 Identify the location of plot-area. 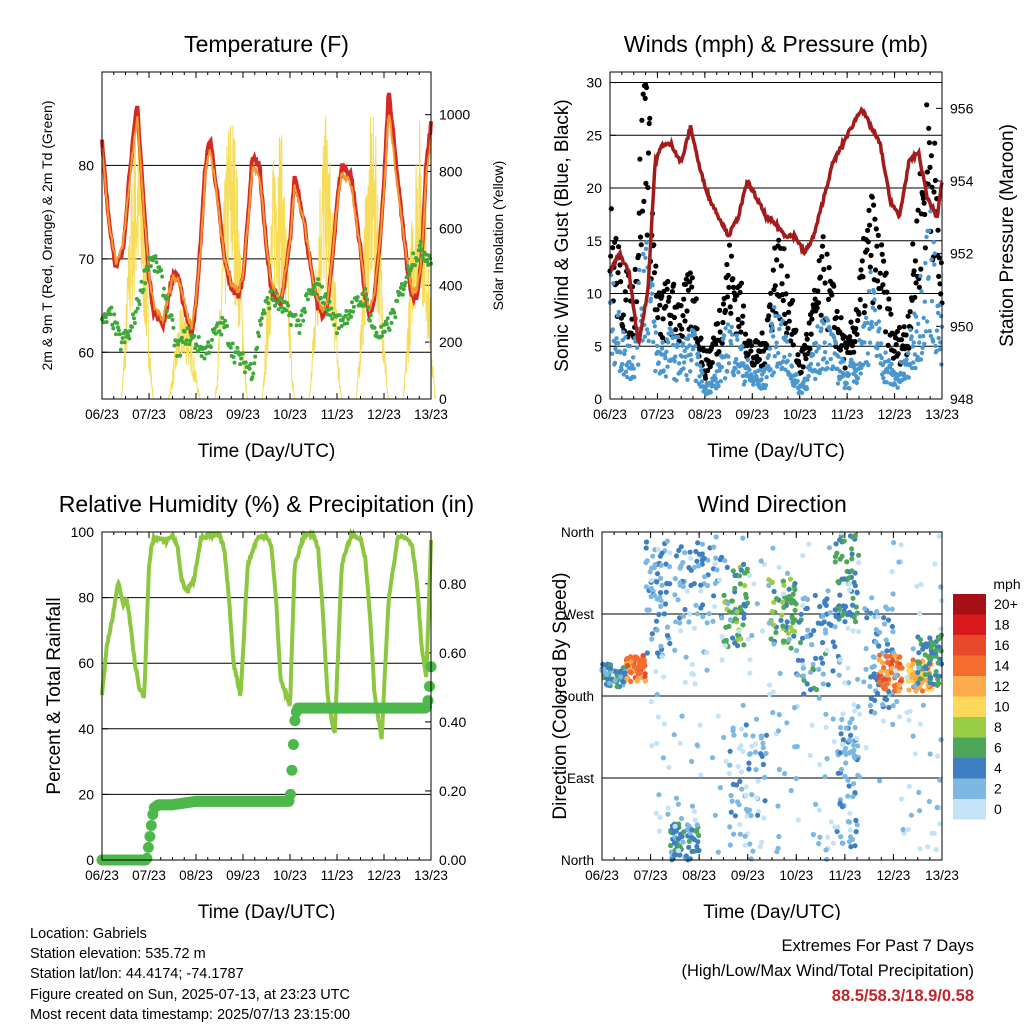
(776, 239).